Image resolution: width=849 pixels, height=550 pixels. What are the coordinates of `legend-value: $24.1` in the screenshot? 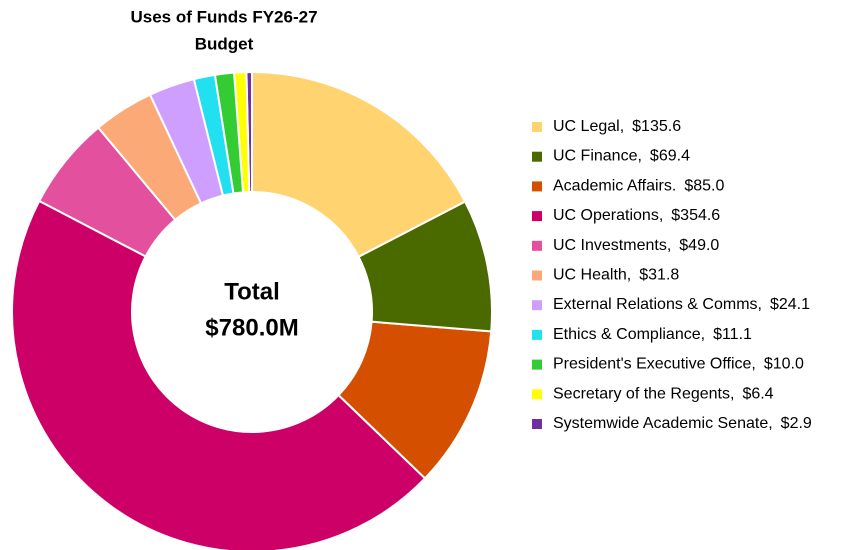 It's located at (790, 304).